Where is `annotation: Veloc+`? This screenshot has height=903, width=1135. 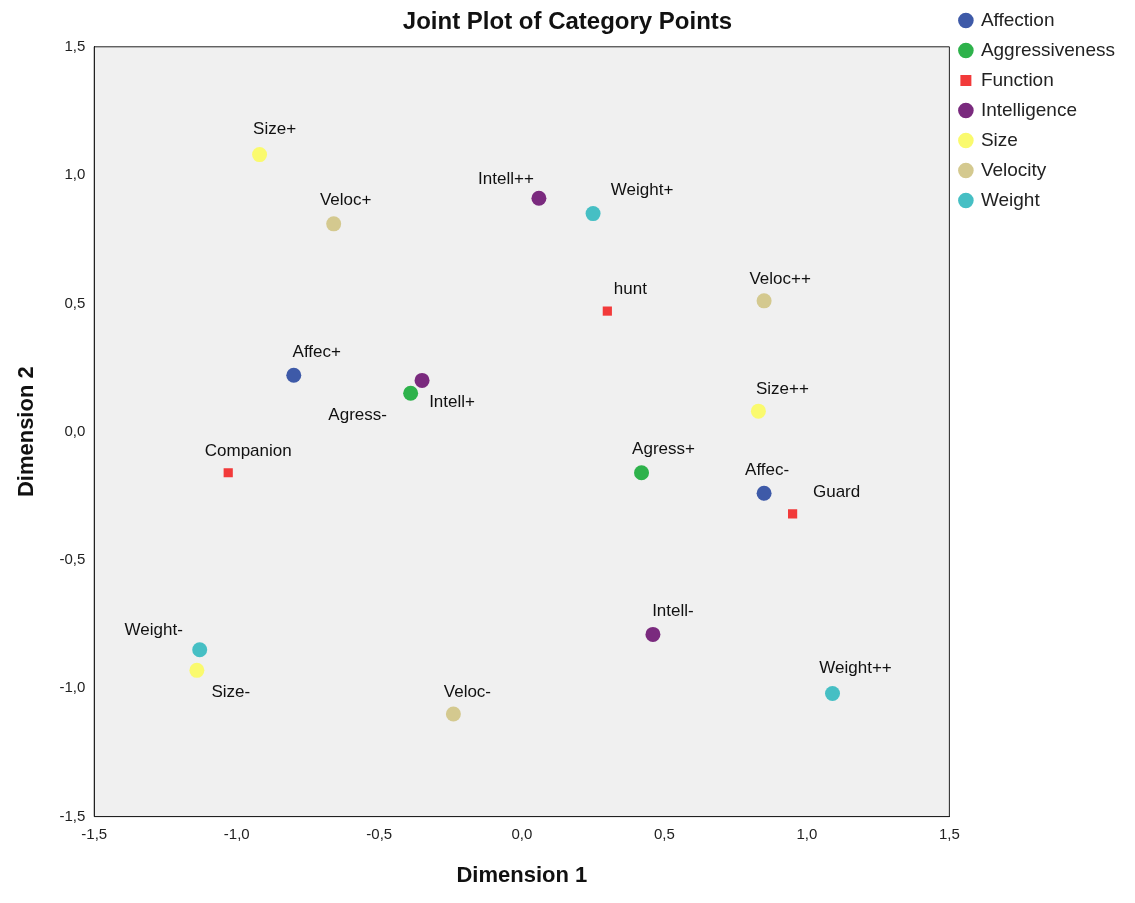
annotation: Veloc+ is located at coordinates (345, 199).